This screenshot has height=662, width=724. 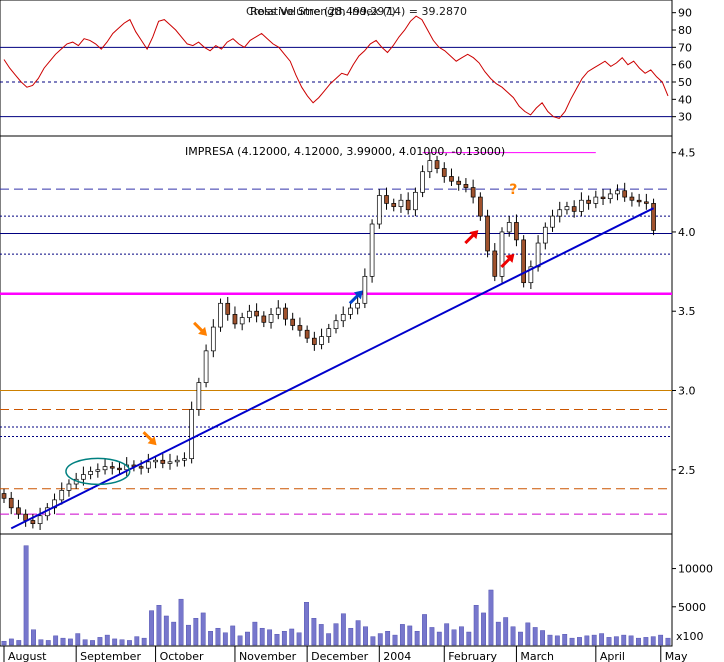 I want to click on rsi-tick-label: 90, so click(x=685, y=13).